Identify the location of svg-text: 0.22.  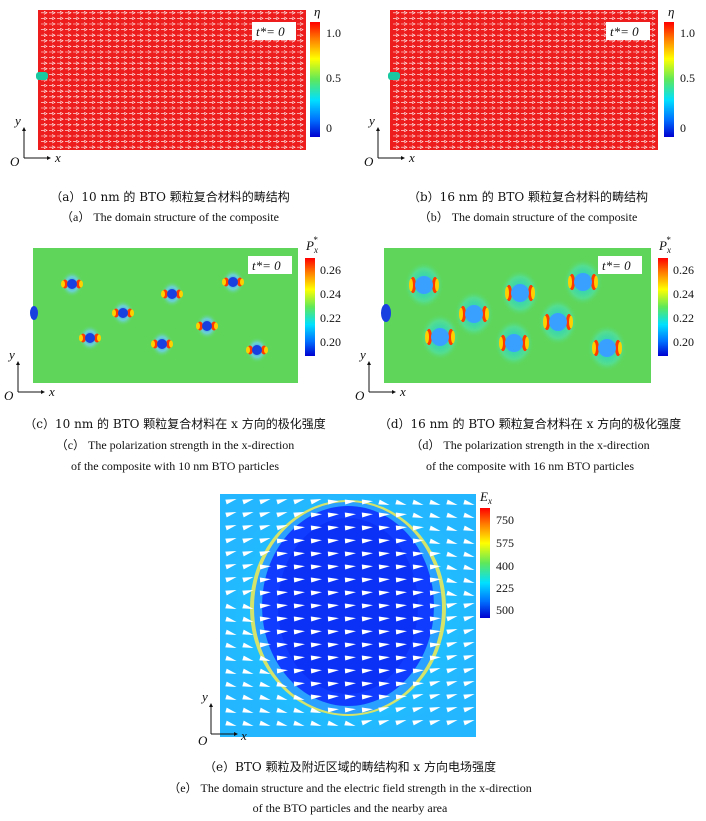
(330, 318).